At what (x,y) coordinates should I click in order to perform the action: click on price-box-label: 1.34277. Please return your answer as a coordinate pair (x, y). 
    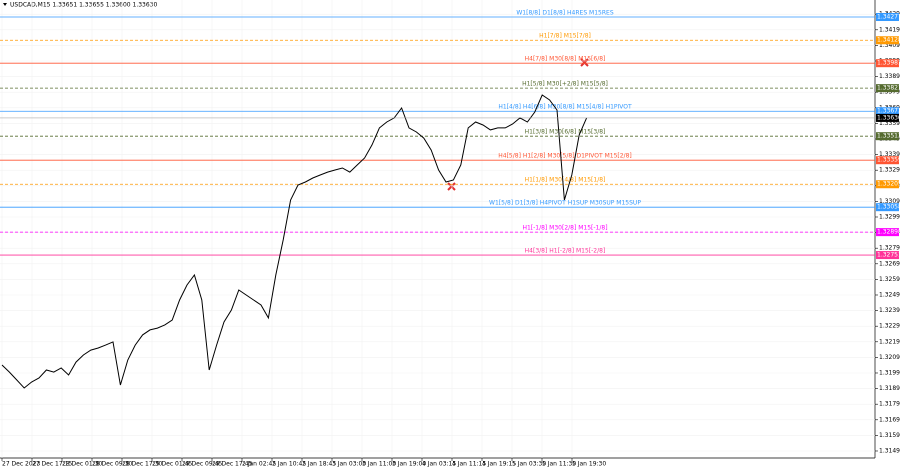
    Looking at the image, I should click on (888, 17).